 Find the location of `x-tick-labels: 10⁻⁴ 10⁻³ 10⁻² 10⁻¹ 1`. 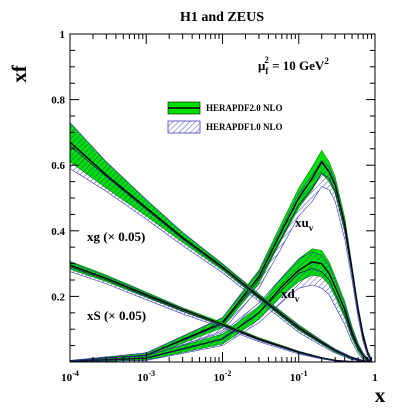

x-tick-labels: 10⁻⁴ 10⁻³ 10⁻² 10⁻¹ 1 is located at coordinates (219, 376).